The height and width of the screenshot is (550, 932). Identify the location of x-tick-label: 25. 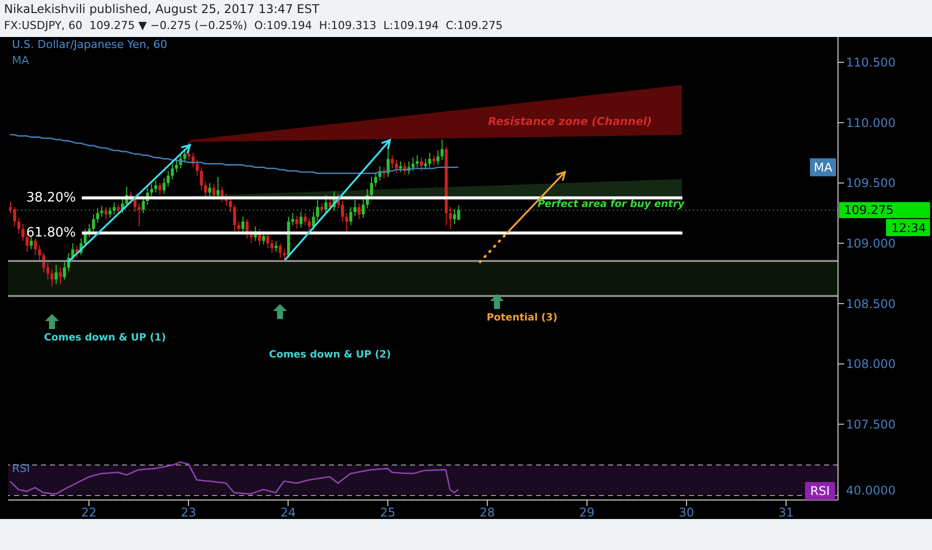
(388, 513).